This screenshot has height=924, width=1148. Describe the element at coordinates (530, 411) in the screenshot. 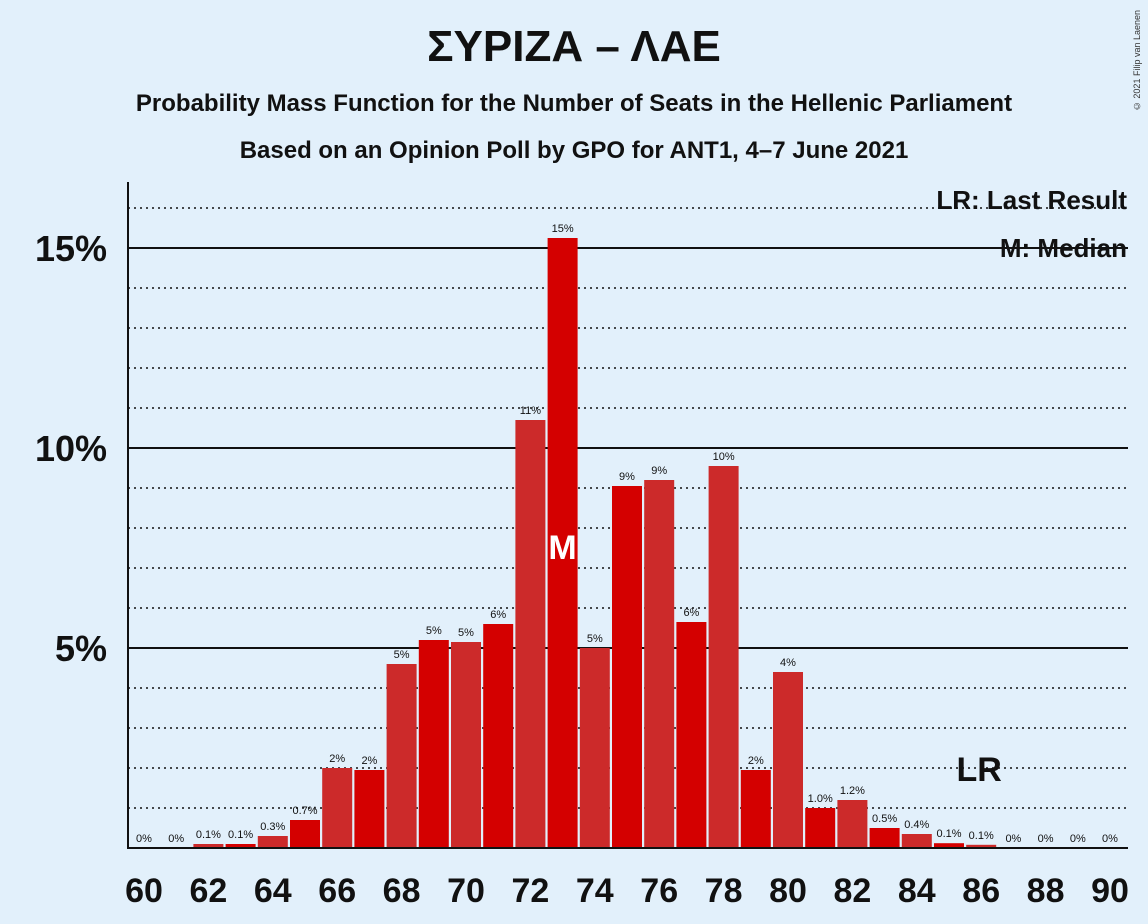

I see `data-label: 11%` at that location.